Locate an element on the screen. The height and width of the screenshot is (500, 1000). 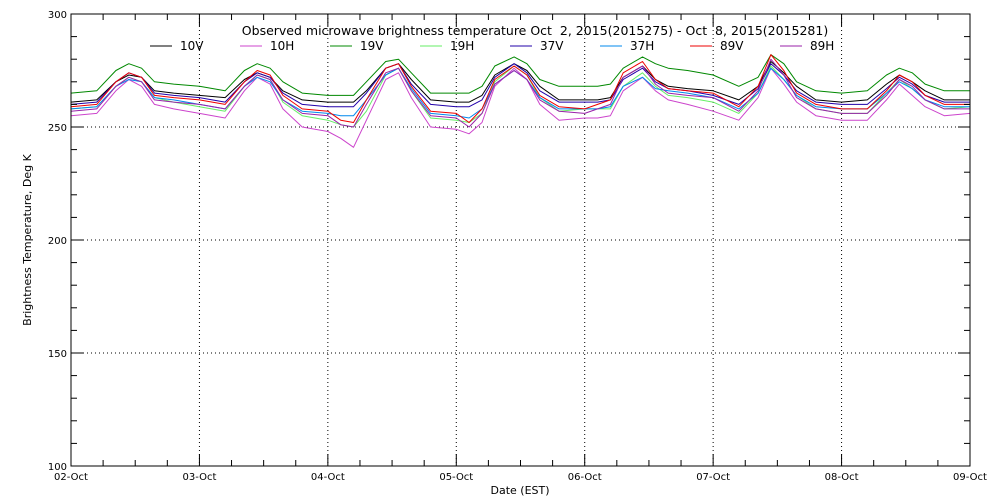
legend-label-10h: 10H is located at coordinates (282, 46).